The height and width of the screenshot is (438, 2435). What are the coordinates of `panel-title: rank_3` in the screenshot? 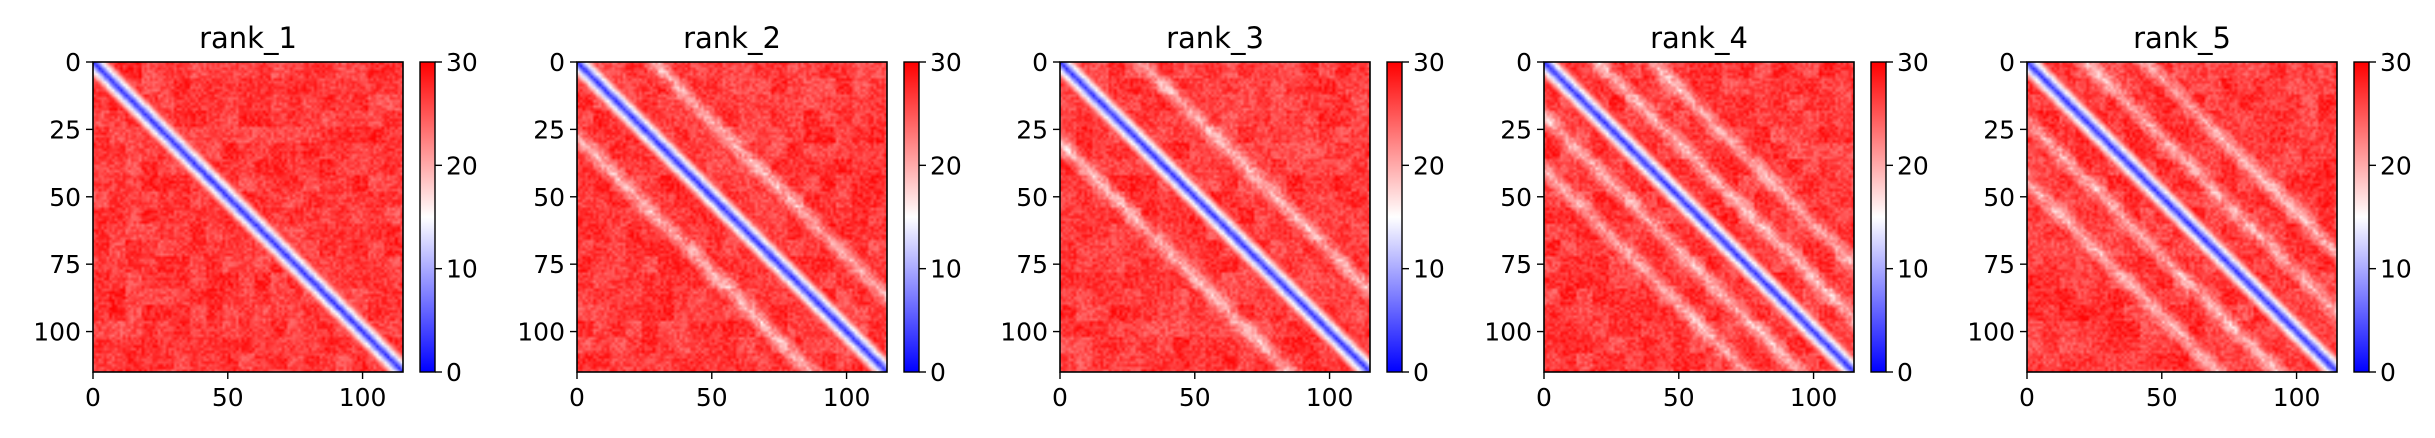 It's located at (1215, 38).